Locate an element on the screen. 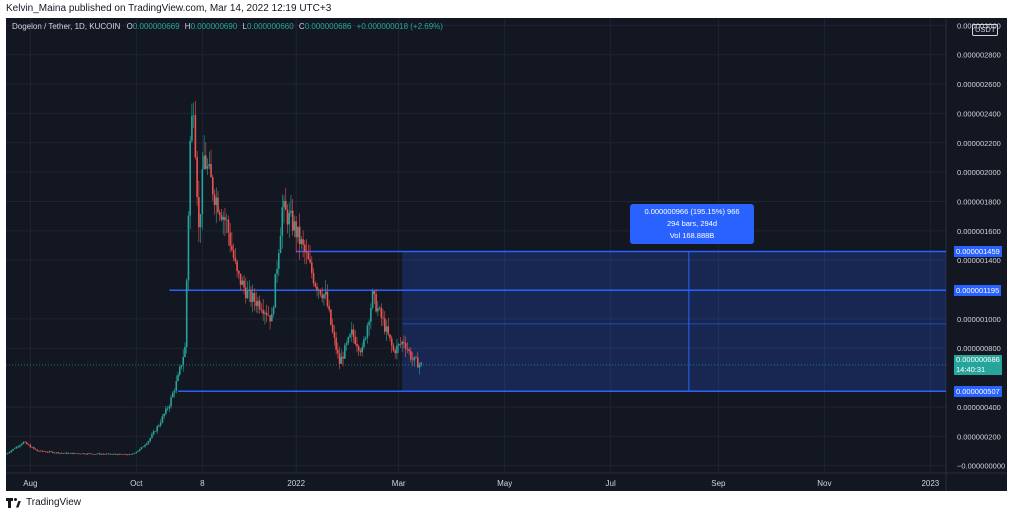 The height and width of the screenshot is (515, 1024). level-badge-bottom: 0.000000507 is located at coordinates (978, 391).